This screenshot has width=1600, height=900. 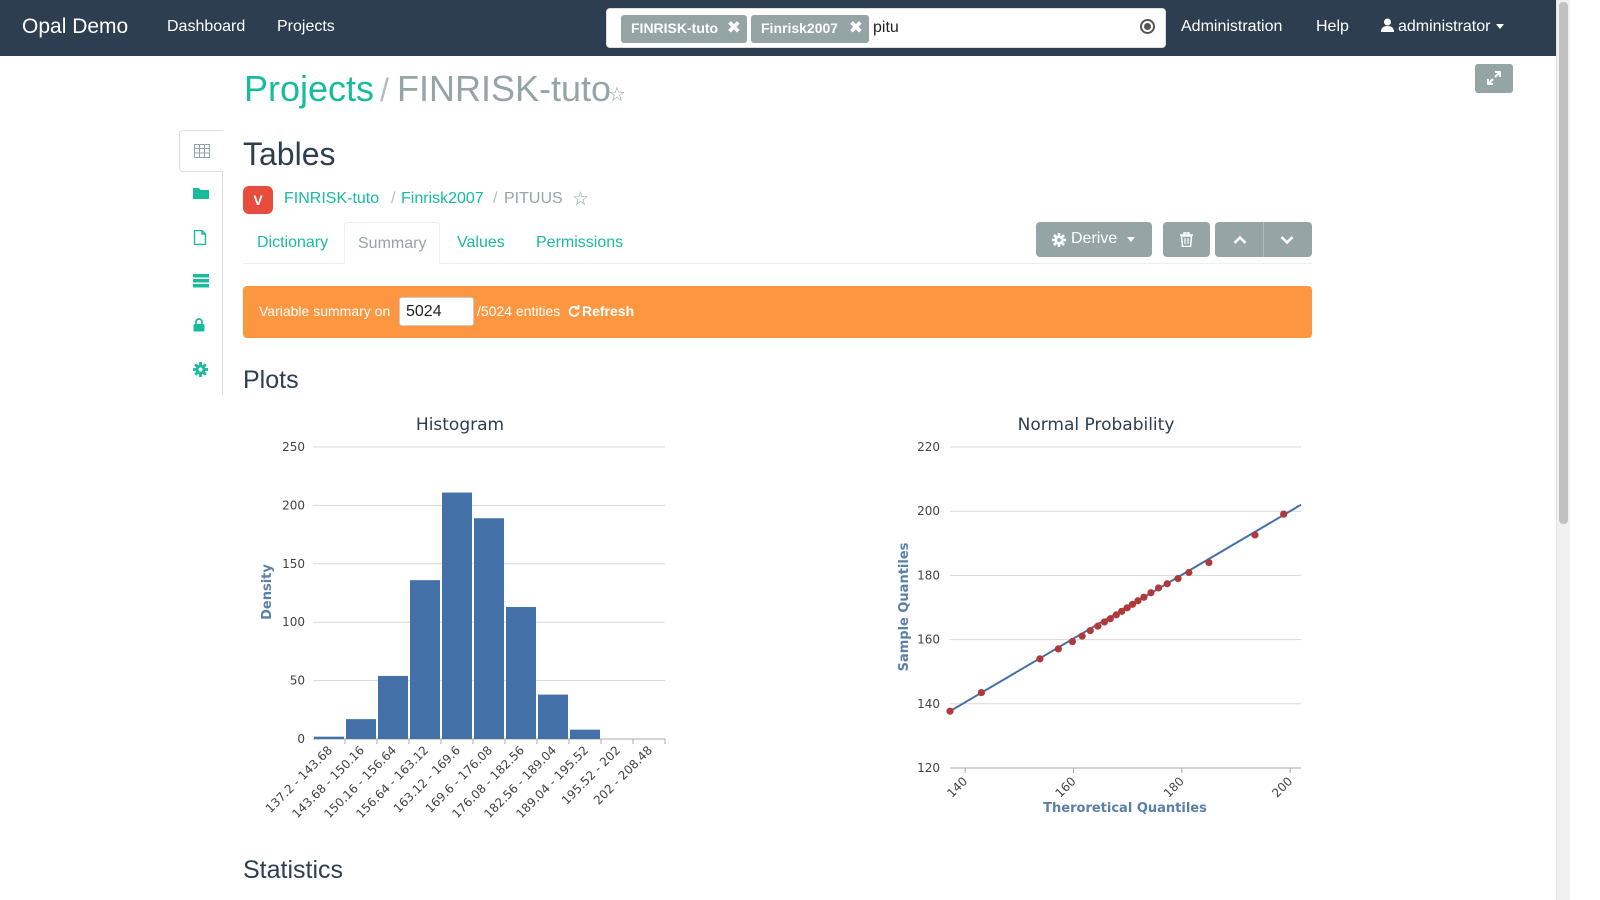 I want to click on star-icon: ☆, so click(x=617, y=95).